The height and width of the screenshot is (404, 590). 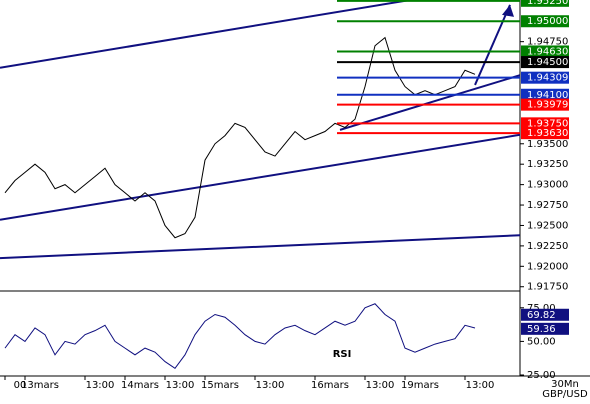 I want to click on timeframe: 30Mn, so click(x=565, y=384).